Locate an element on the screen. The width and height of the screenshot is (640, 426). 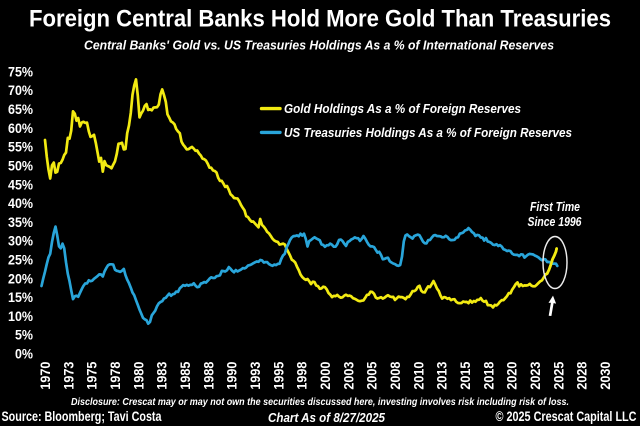
svg-text: 60% is located at coordinates (20, 128).